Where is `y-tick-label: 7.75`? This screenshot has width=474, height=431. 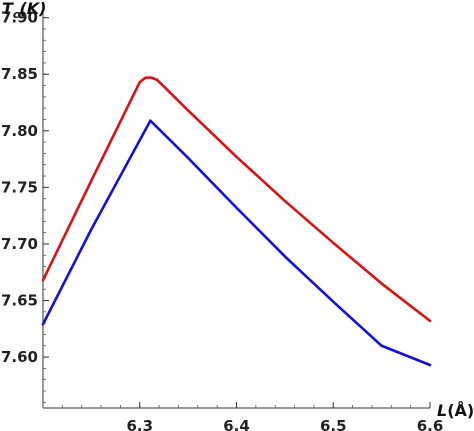
y-tick-label: 7.75 is located at coordinates (19, 187).